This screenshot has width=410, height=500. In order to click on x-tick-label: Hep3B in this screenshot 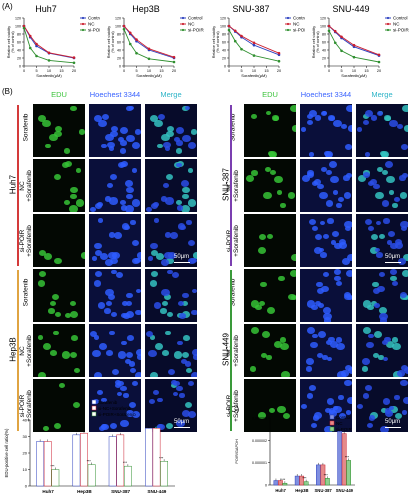, I will do `click(301, 490)`.